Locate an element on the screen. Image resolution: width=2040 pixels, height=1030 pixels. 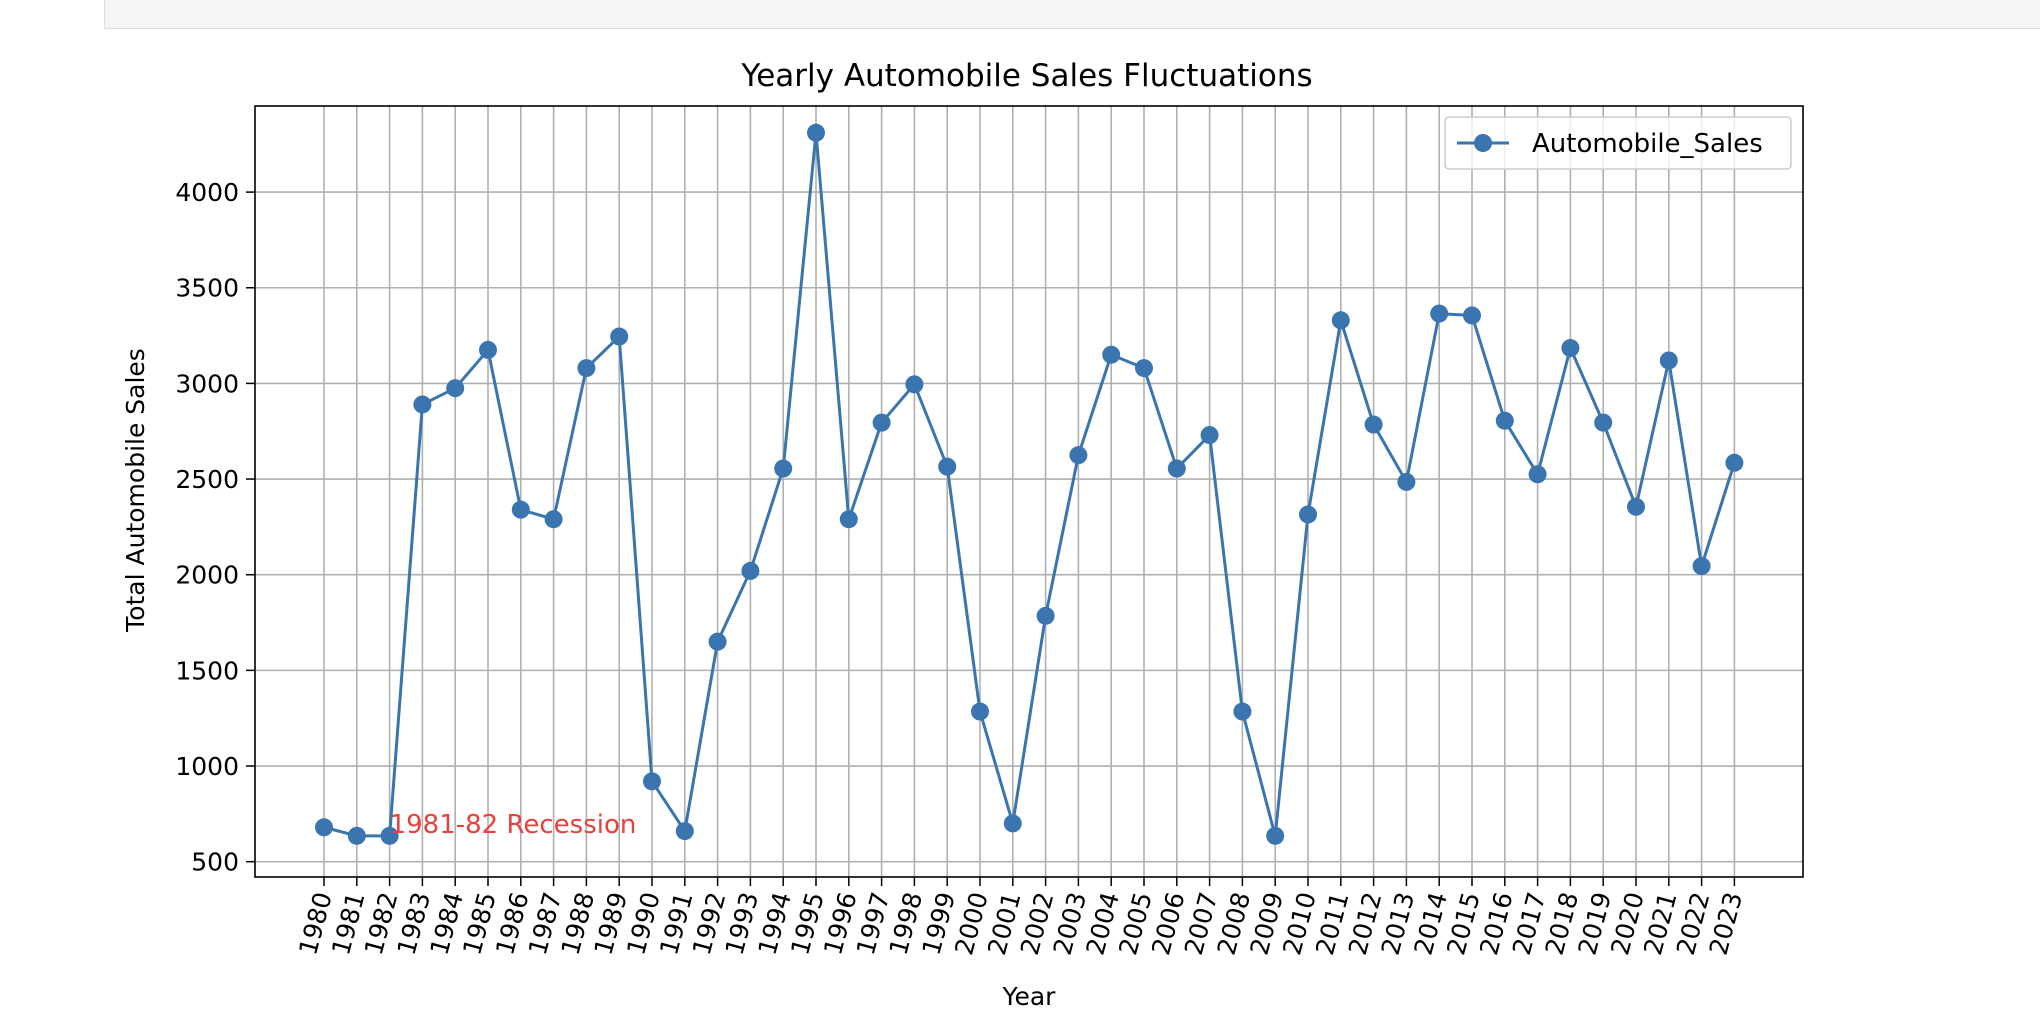
y-tick-label: 3500 is located at coordinates (207, 288).